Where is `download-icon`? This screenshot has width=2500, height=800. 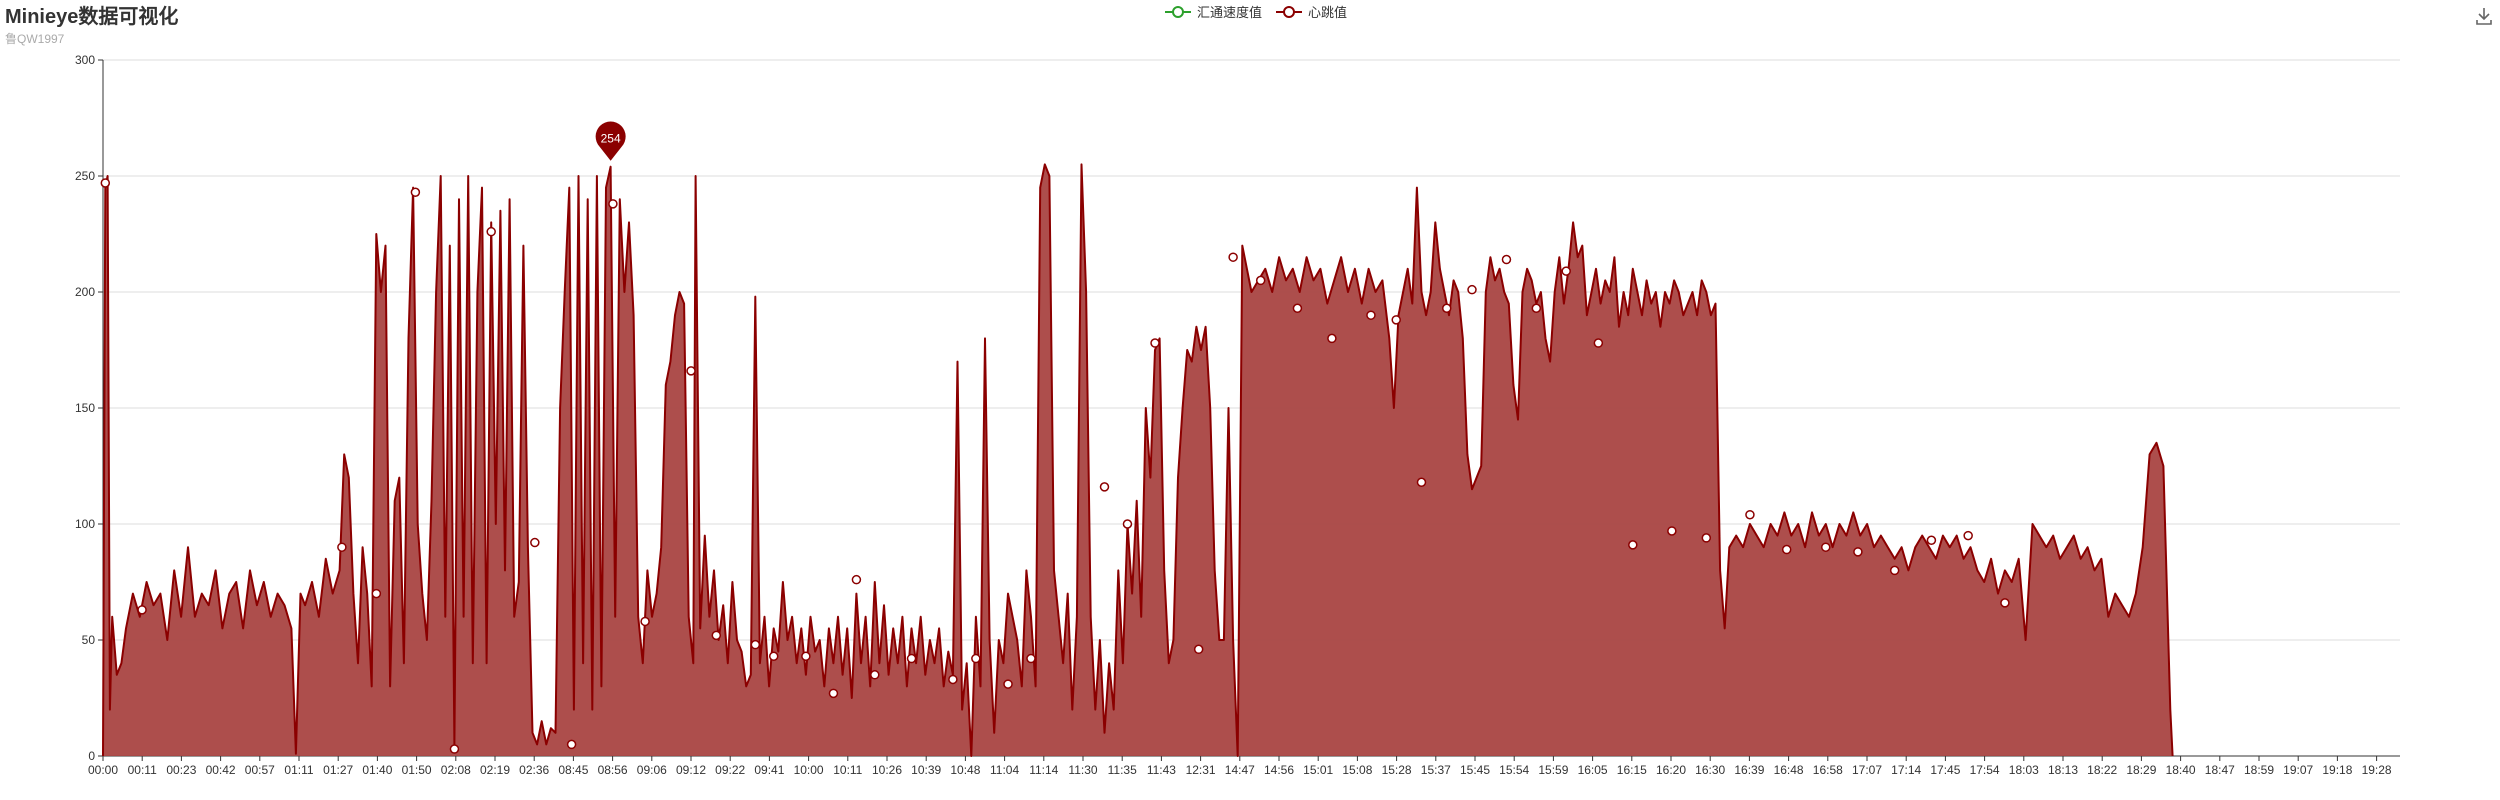 download-icon is located at coordinates (2484, 16).